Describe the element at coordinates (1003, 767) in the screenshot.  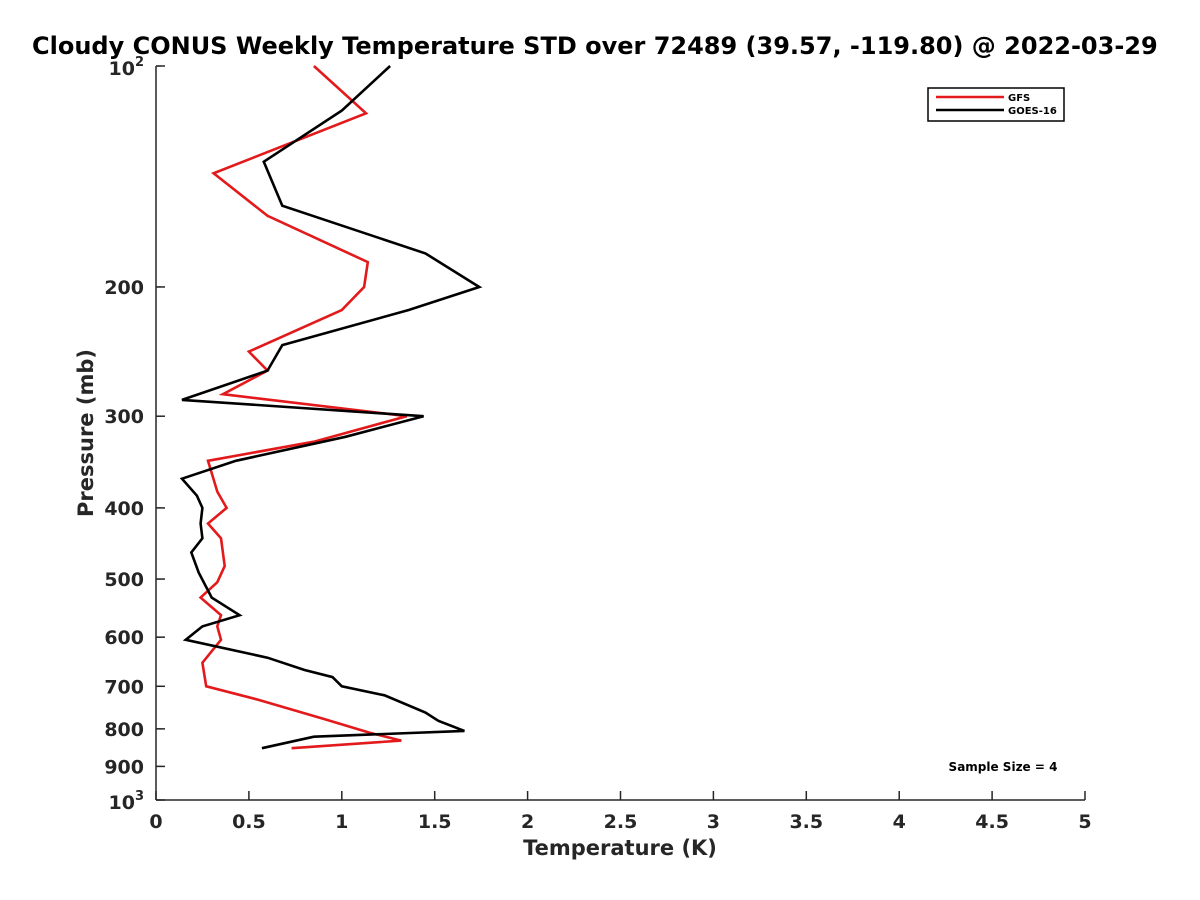
I see `sample-size-annotation: Sample Size = 4` at that location.